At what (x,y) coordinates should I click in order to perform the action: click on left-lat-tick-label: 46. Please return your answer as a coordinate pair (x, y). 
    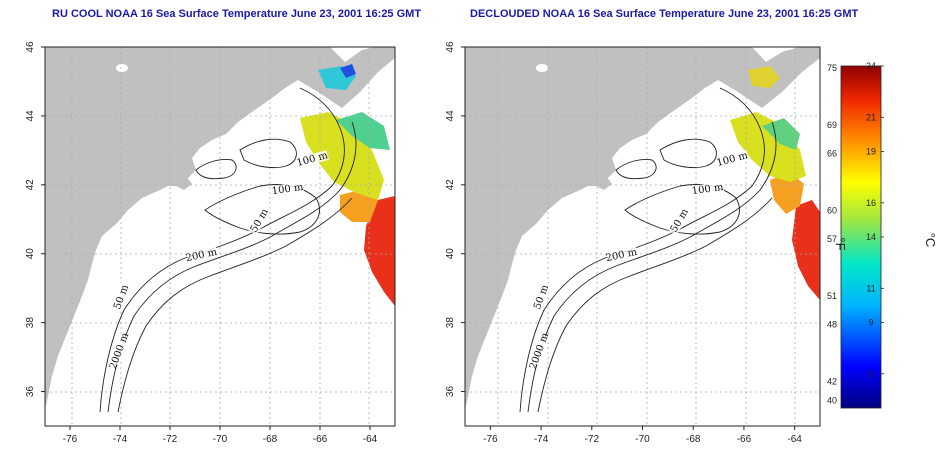
    Looking at the image, I should click on (30, 47).